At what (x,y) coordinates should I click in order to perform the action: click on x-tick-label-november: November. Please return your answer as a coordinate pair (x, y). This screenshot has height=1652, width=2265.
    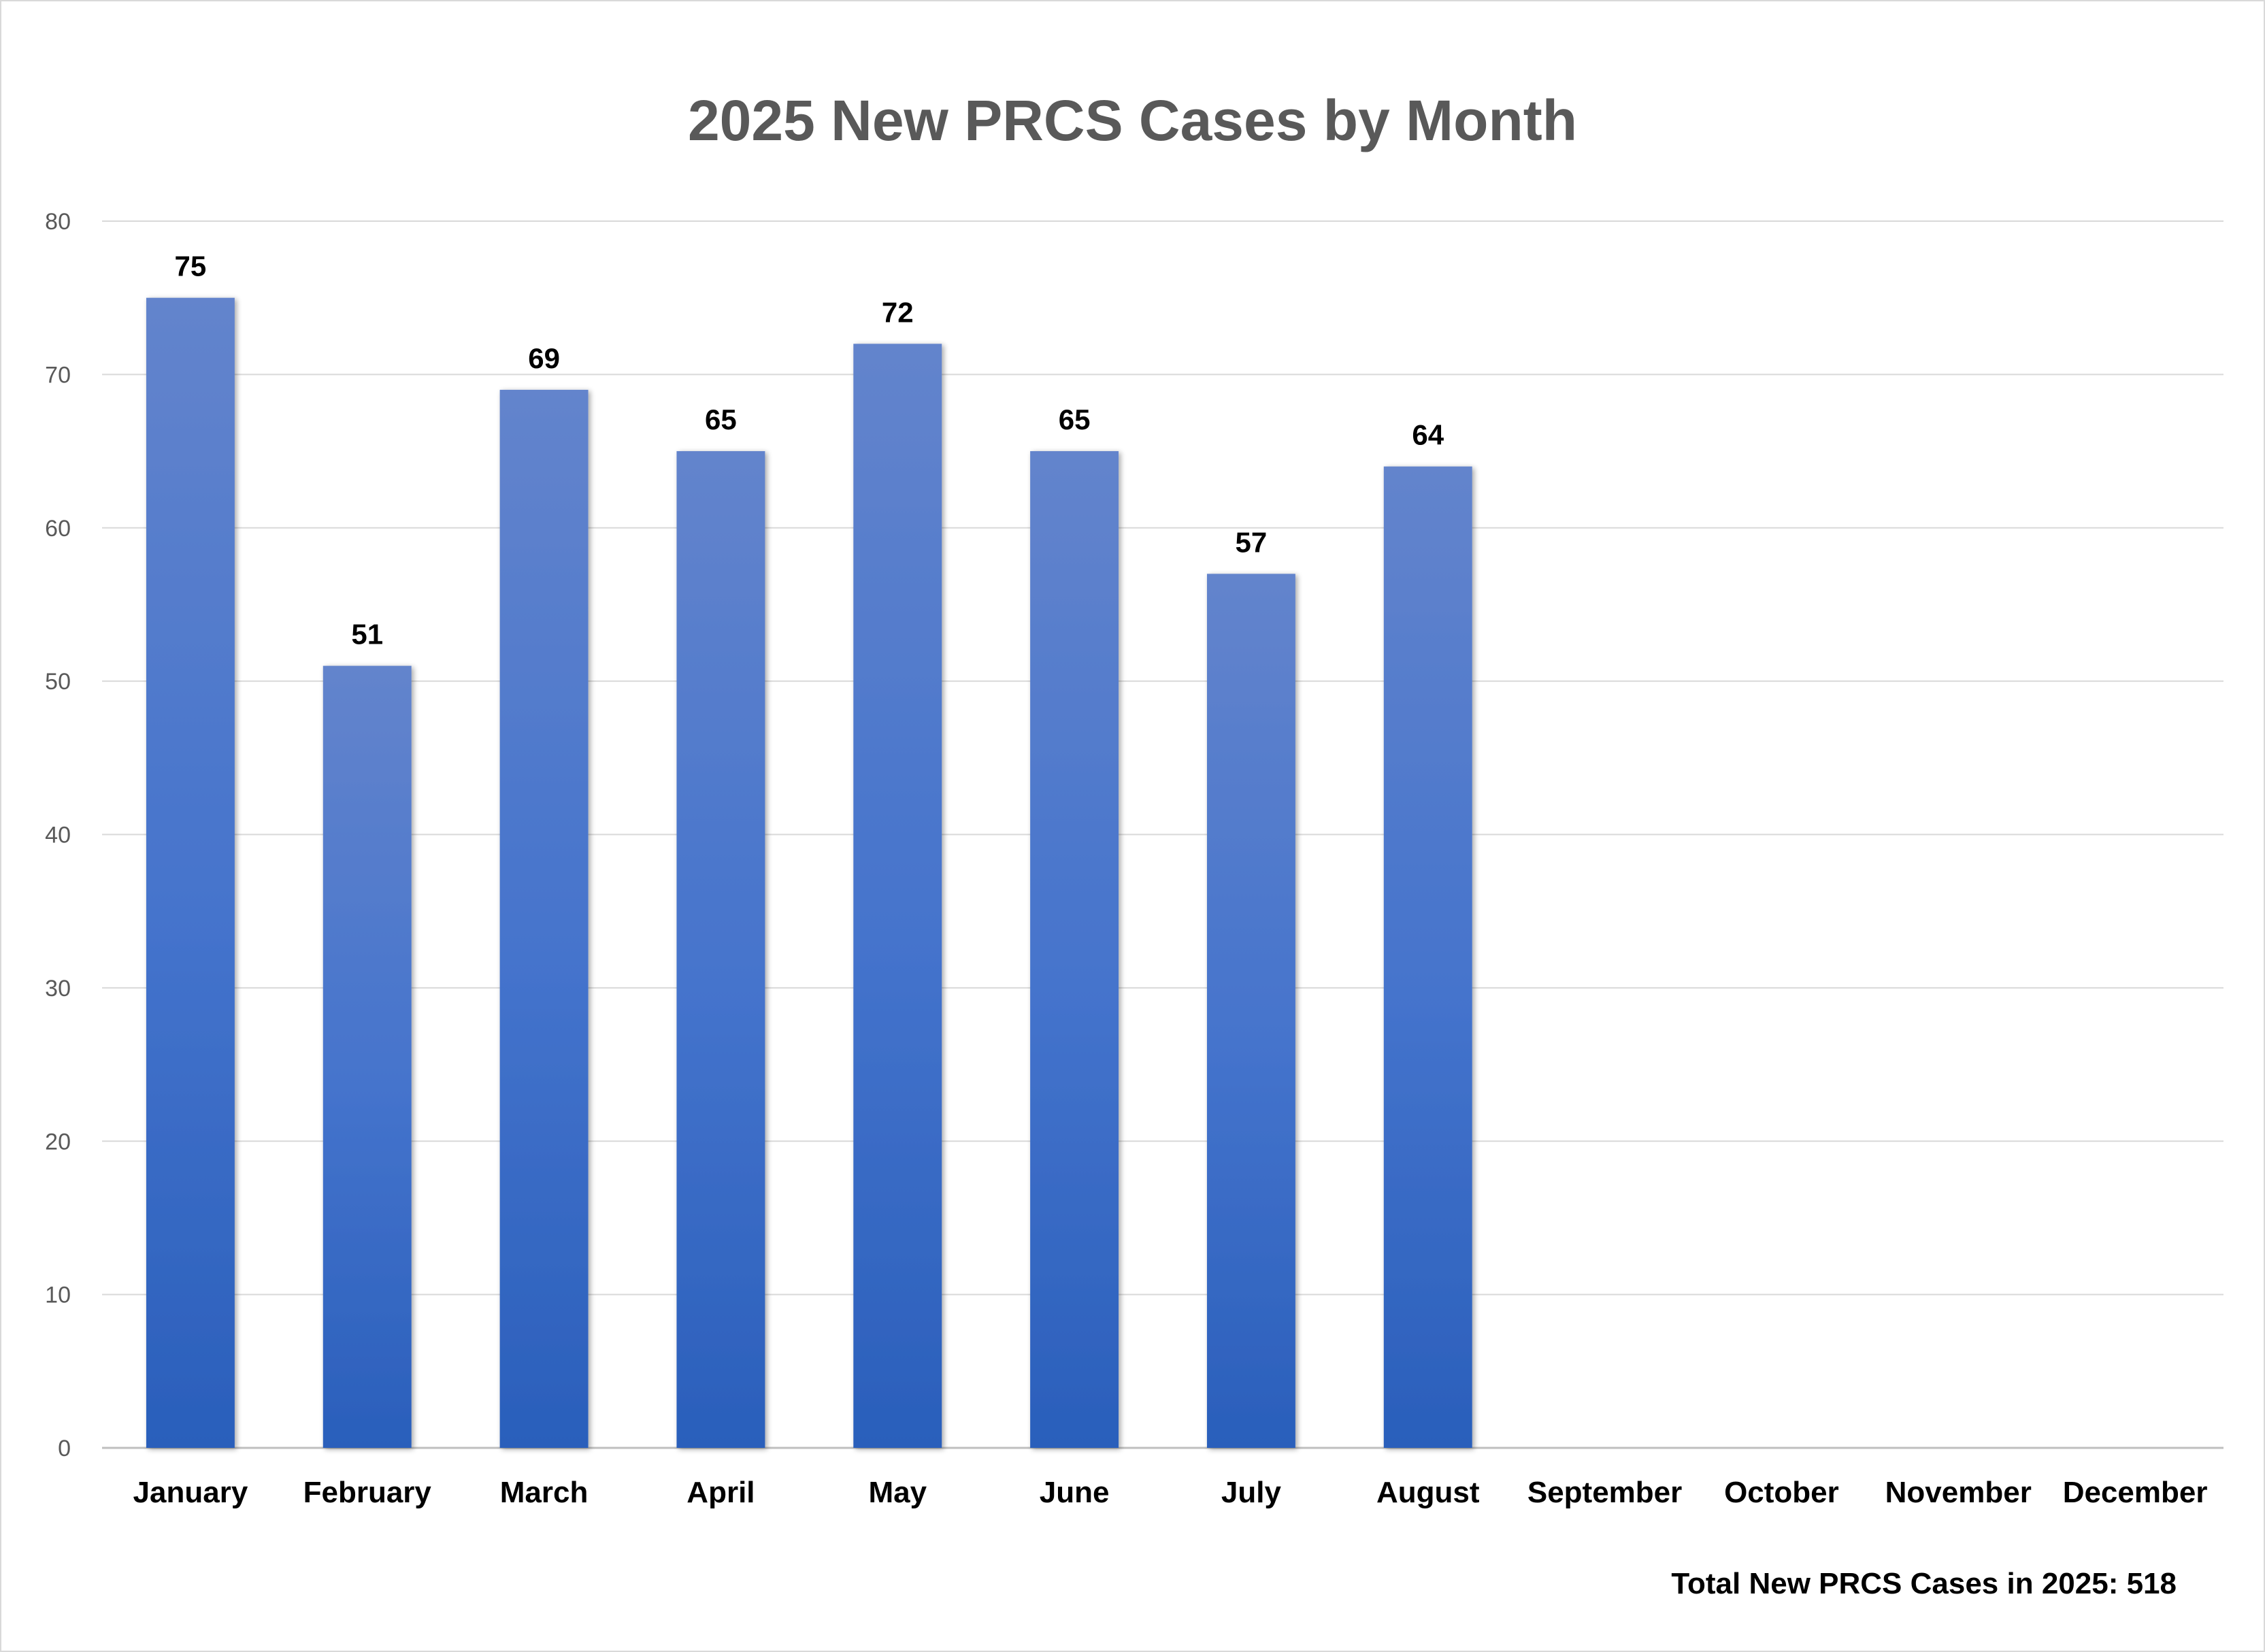
    Looking at the image, I should click on (1959, 1492).